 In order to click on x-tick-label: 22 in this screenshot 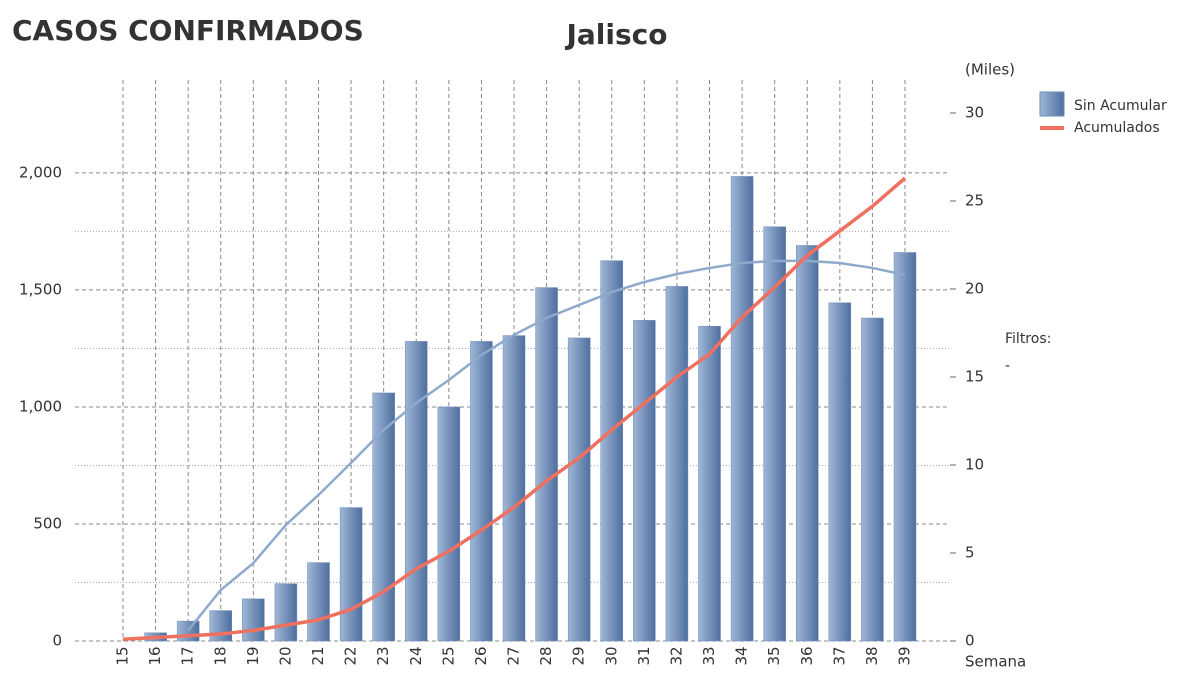, I will do `click(351, 655)`.